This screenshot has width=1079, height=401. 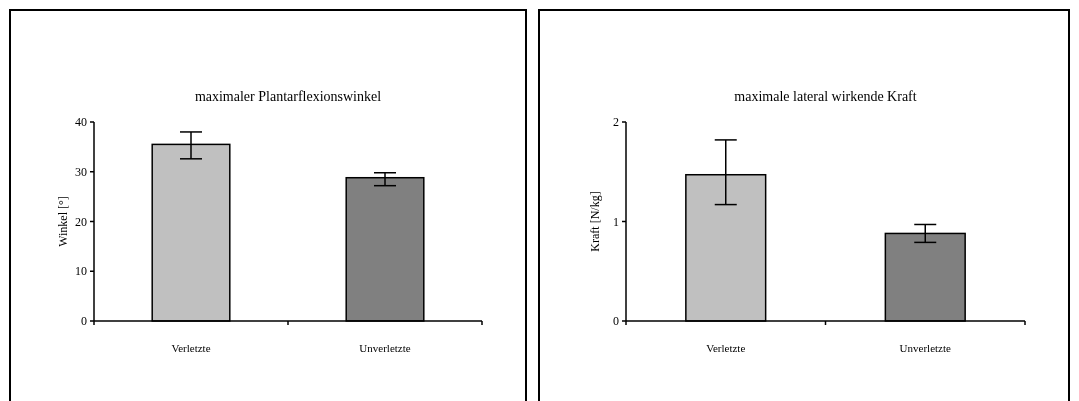 I want to click on y-tick-label: 30, so click(x=81, y=171).